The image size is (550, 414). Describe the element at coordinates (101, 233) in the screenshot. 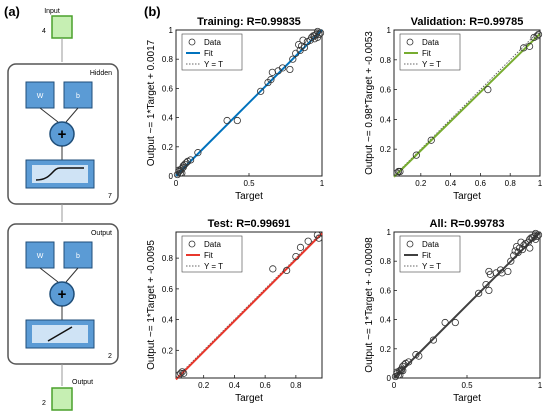

I see `output-layer-title: Output` at that location.